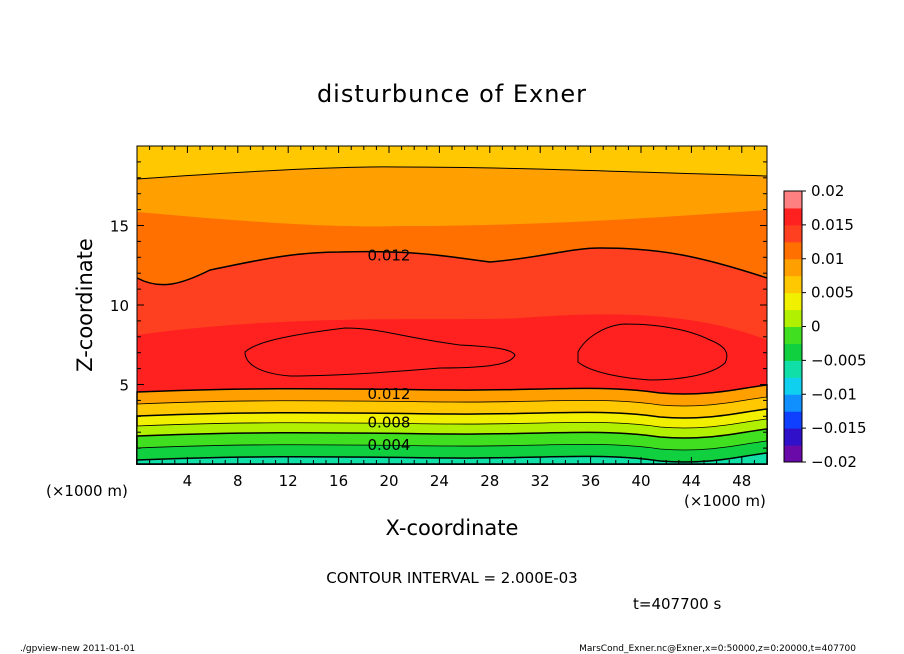  What do you see at coordinates (188, 481) in the screenshot?
I see `x-tick-label: 4` at bounding box center [188, 481].